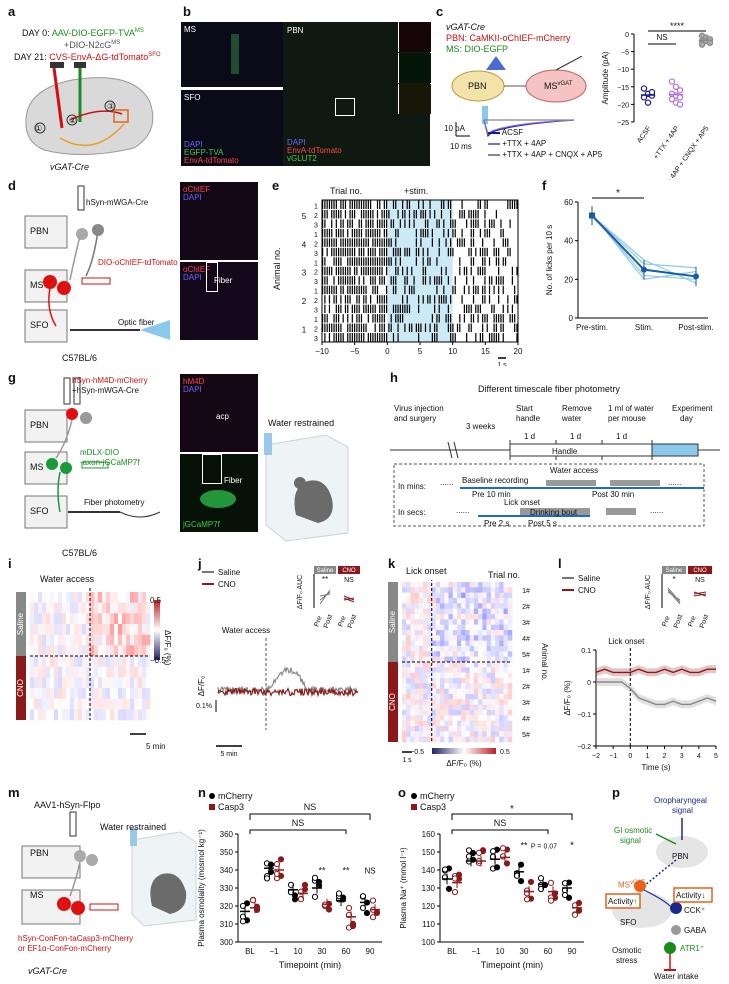 Image resolution: width=729 pixels, height=984 pixels. I want to click on c-point, so click(672, 99).